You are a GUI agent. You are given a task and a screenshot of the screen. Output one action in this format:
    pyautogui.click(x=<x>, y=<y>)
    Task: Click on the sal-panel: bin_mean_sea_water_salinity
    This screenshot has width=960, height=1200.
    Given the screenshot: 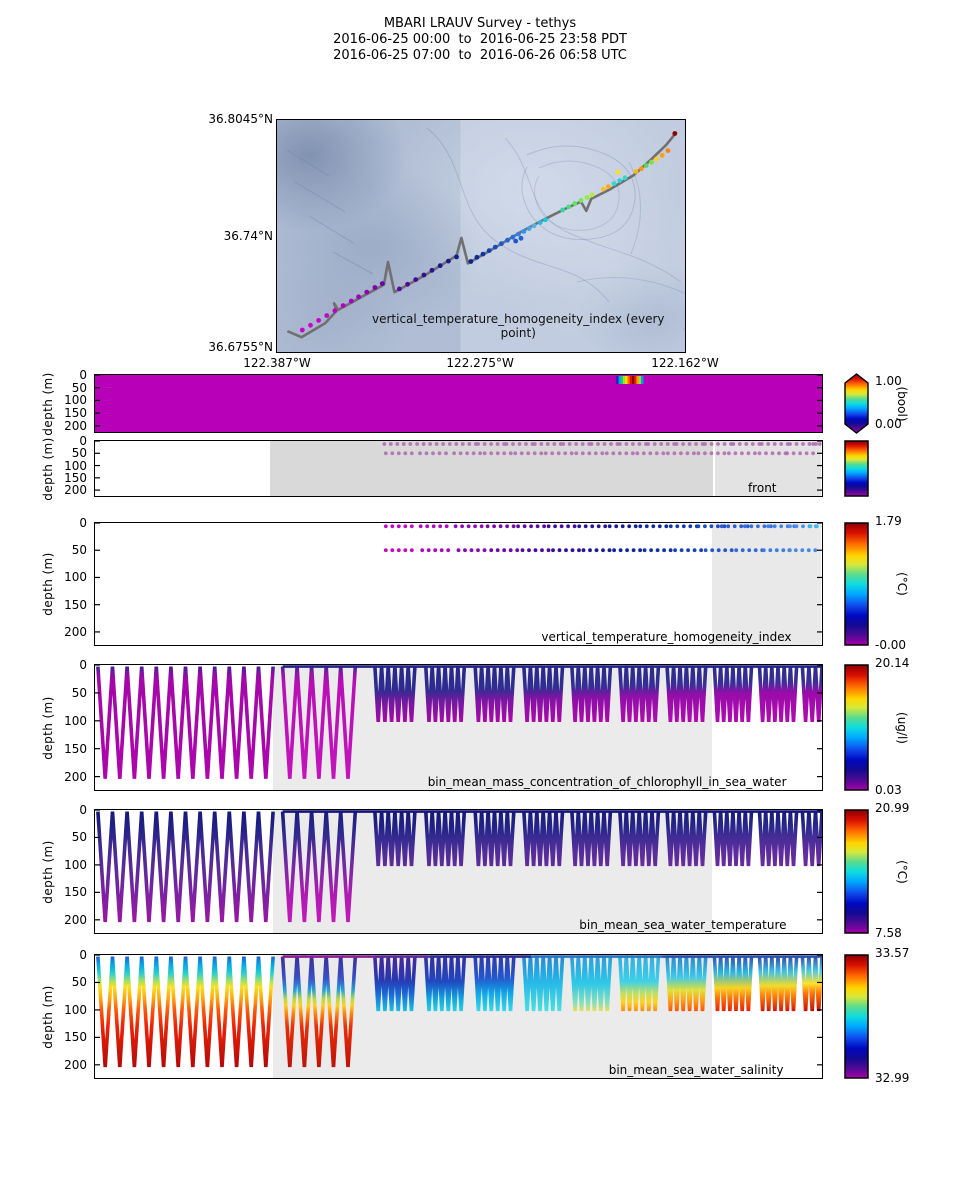 What is the action you would take?
    pyautogui.click(x=458, y=1016)
    